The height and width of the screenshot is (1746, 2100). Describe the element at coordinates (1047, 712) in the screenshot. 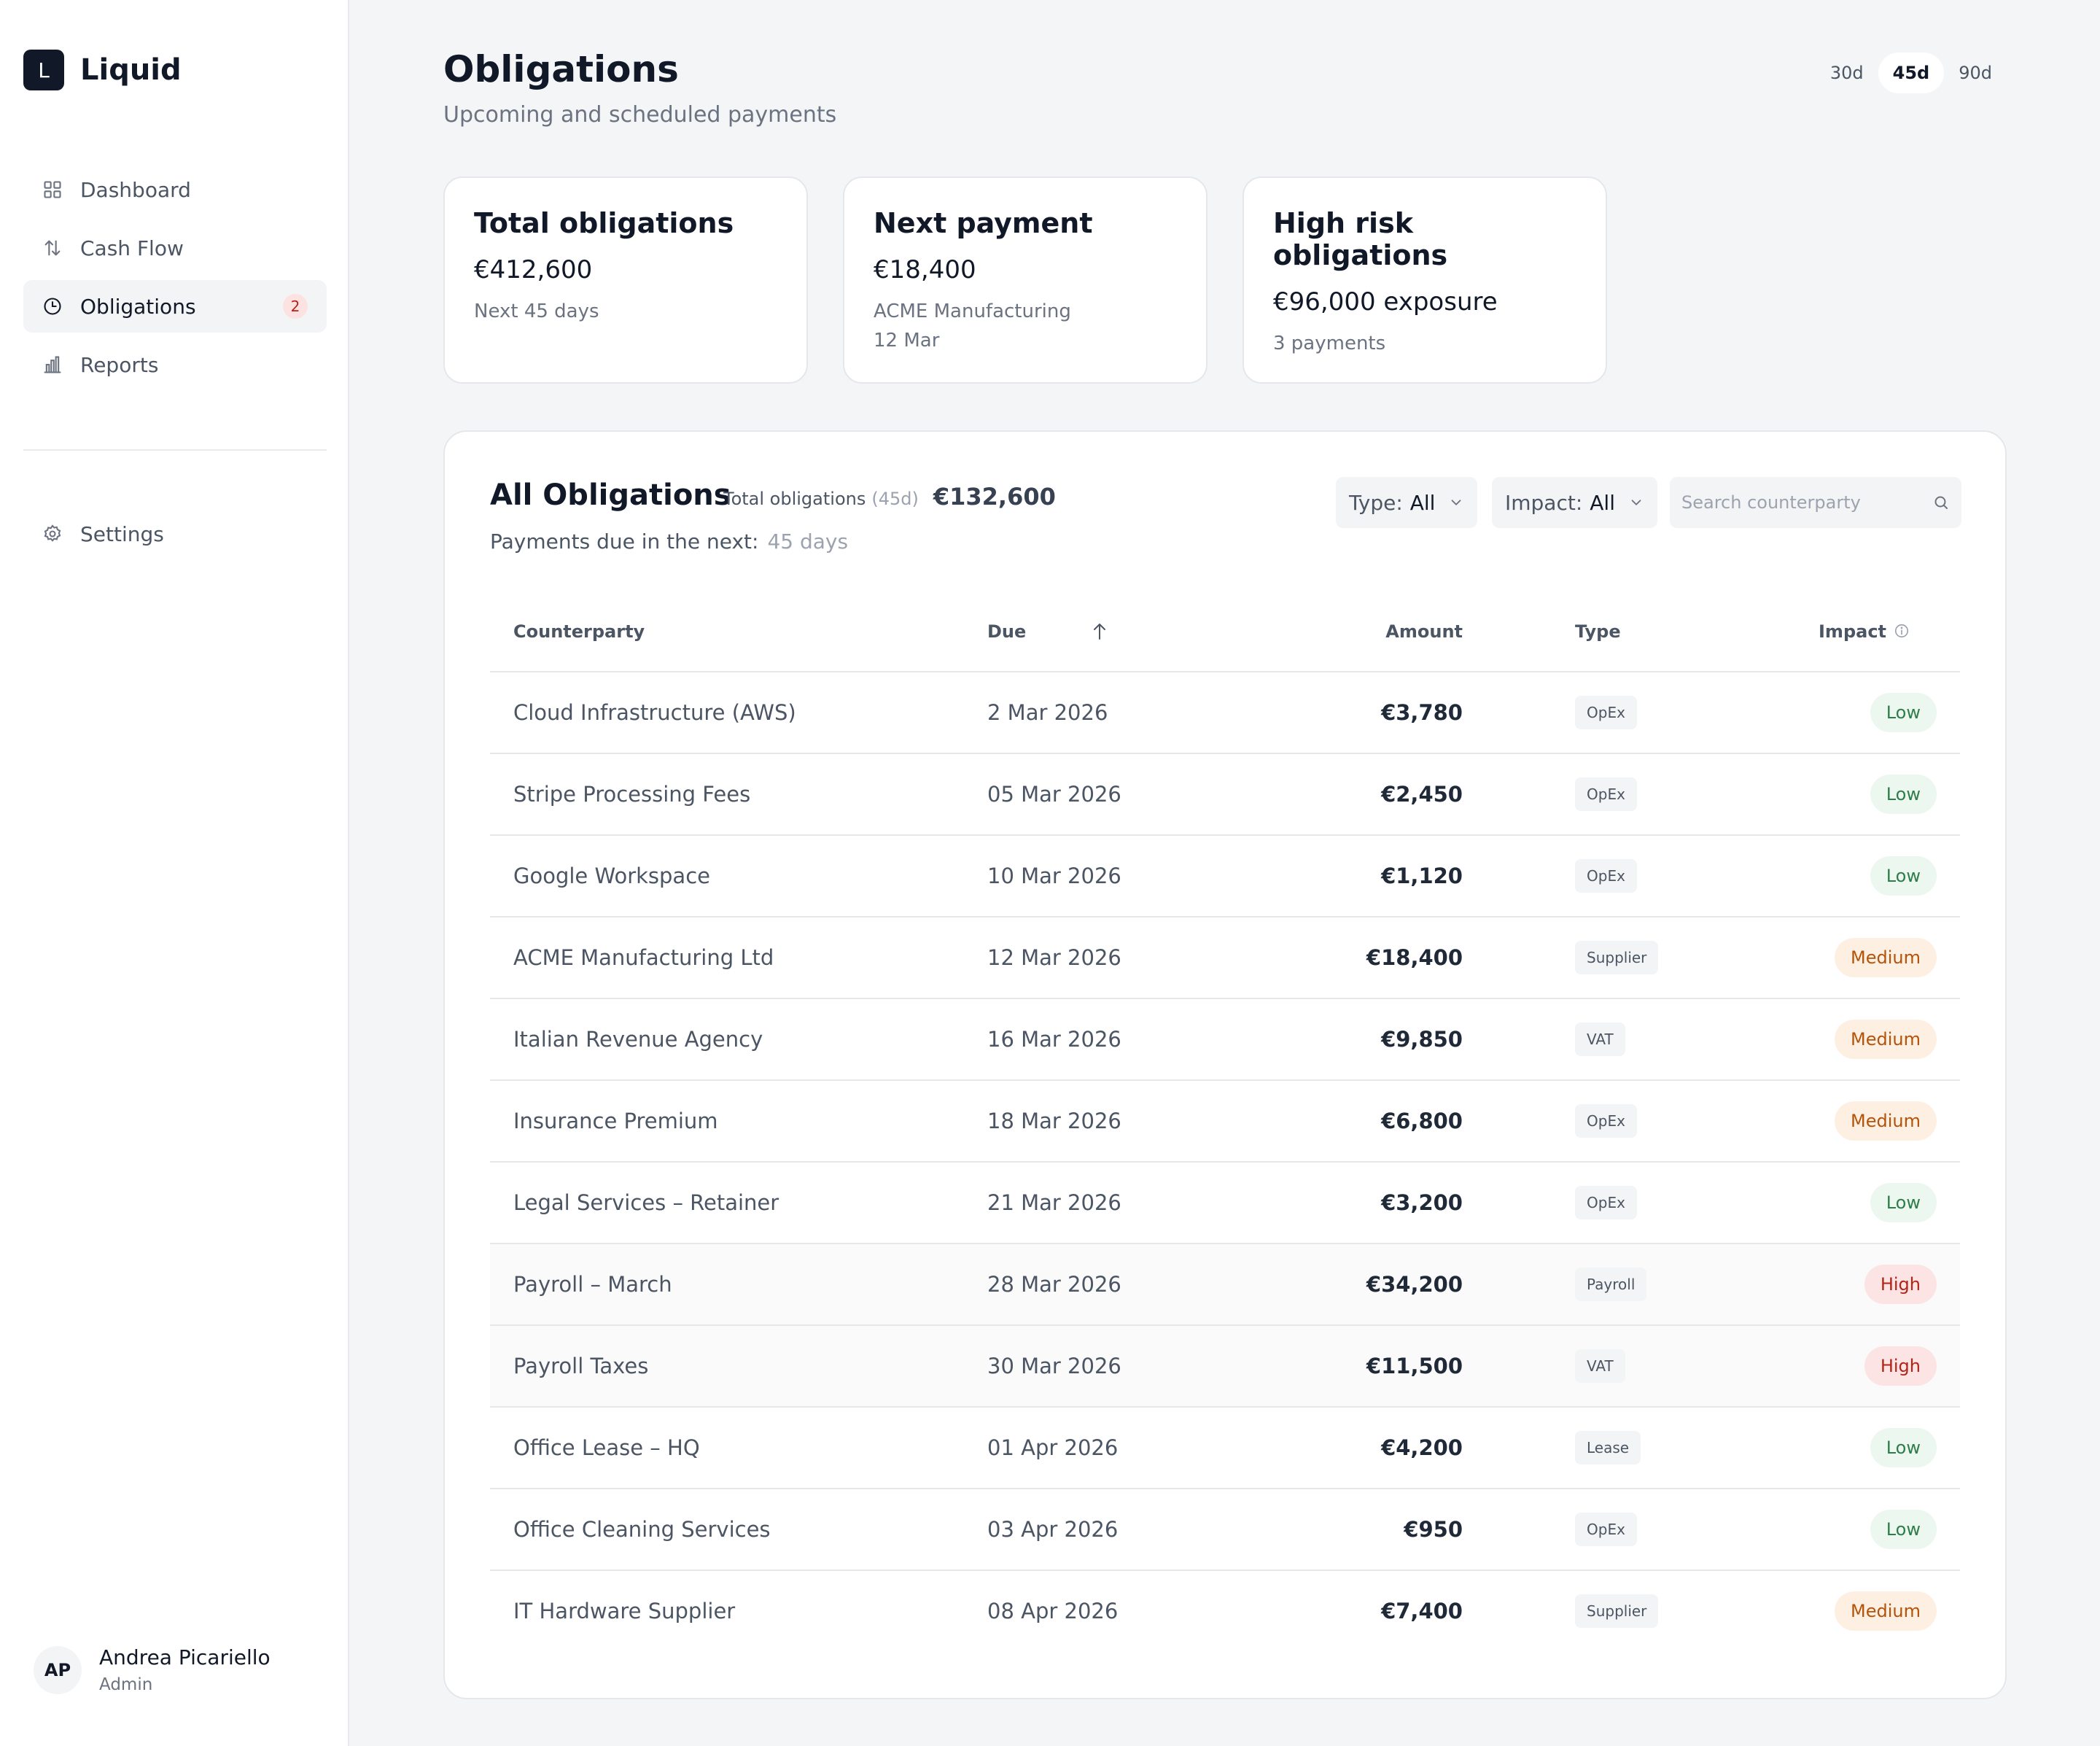

I see `due-date-cell: 2 Mar 2026` at that location.